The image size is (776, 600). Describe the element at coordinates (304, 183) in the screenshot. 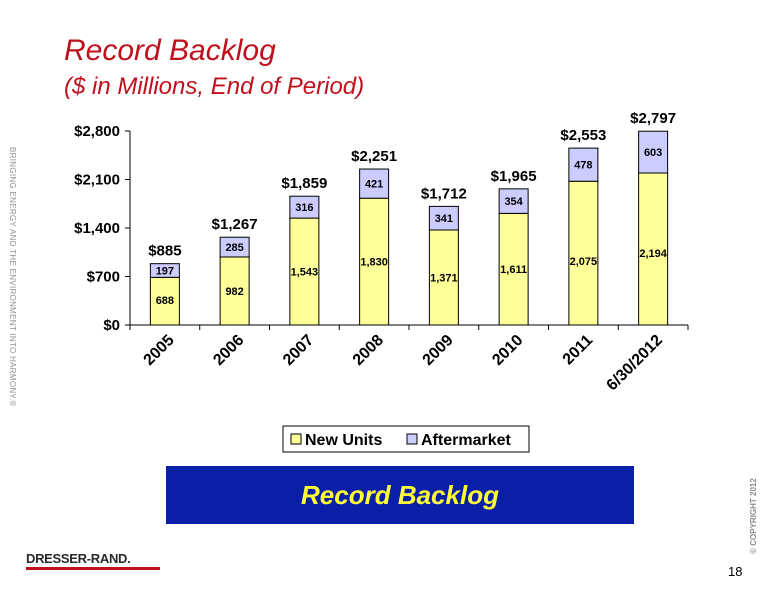

I see `total-value-label: $1,859` at that location.